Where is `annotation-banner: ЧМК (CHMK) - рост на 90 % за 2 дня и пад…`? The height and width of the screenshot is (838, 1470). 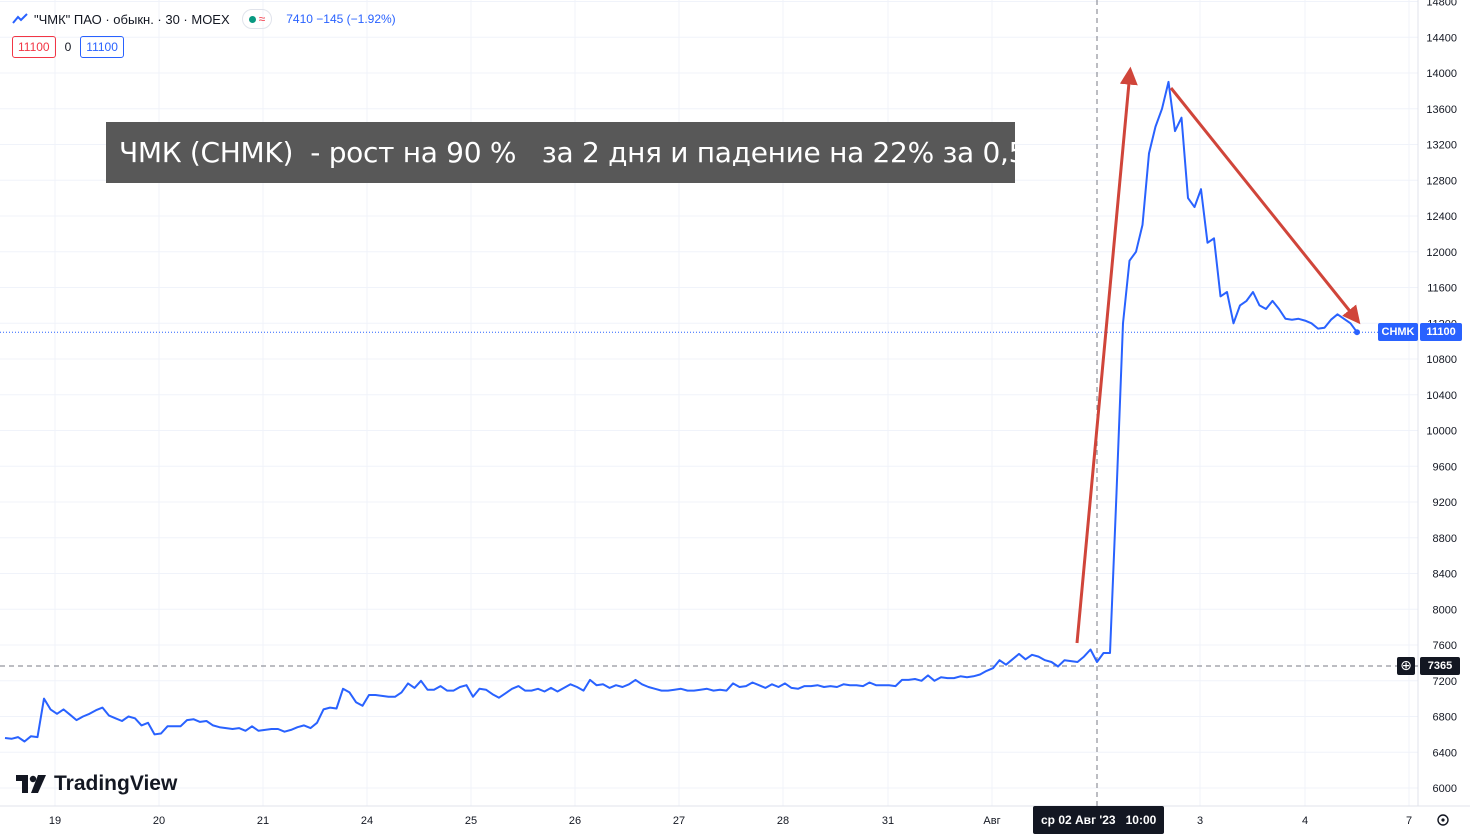
annotation-banner: ЧМК (CHMK) - рост на 90 % за 2 дня и пад… is located at coordinates (560, 152).